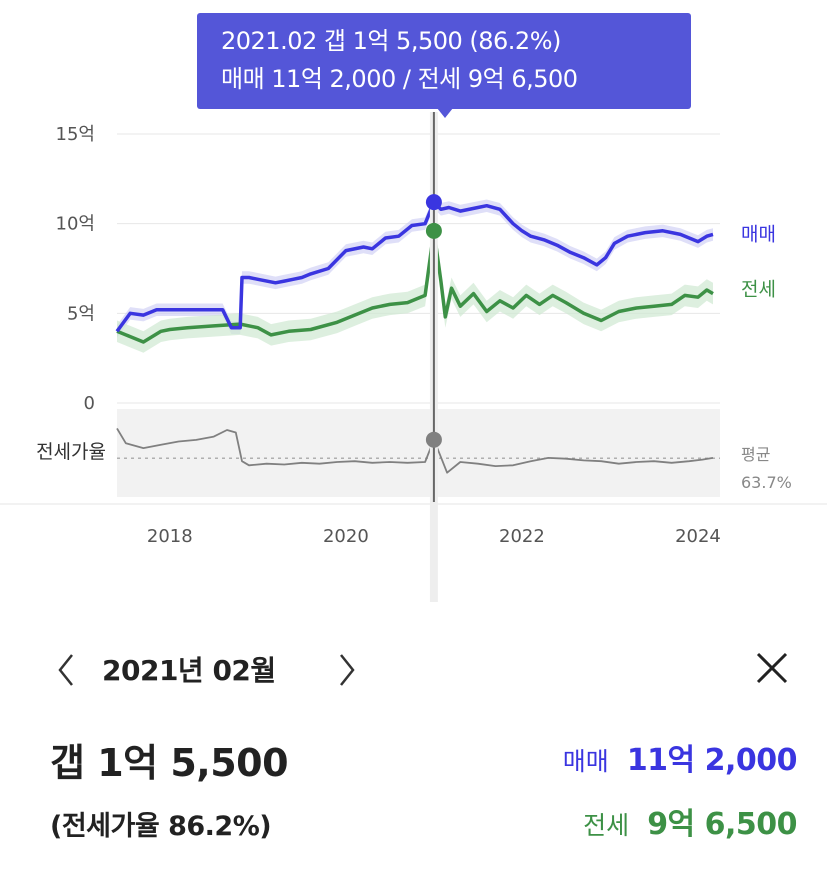  I want to click on y-tick-label: 5억, so click(81, 313).